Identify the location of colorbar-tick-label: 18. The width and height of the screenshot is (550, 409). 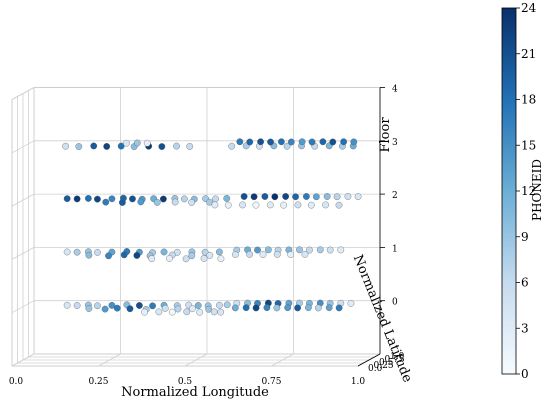
(528, 100).